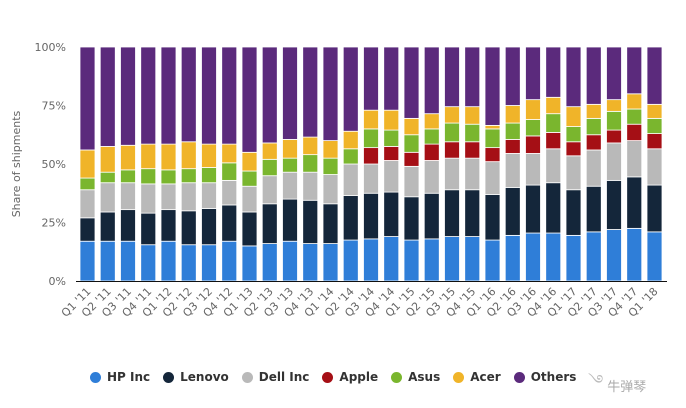 The width and height of the screenshot is (686, 408). Describe the element at coordinates (544, 377) in the screenshot. I see `legend-item-others: Others` at that location.